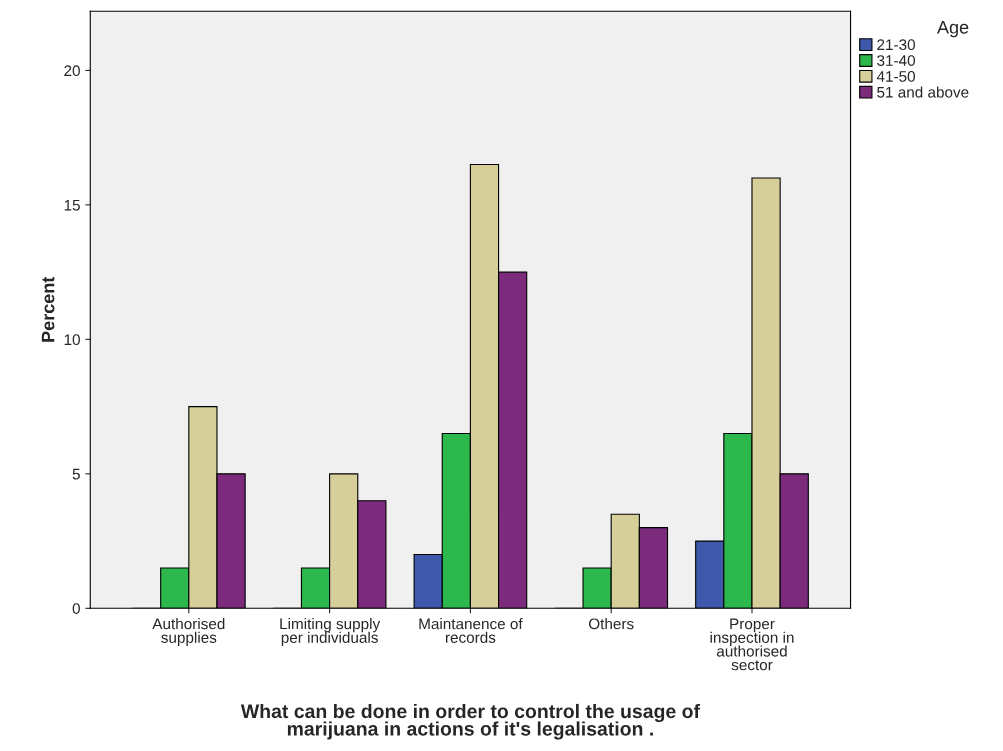 This screenshot has height=751, width=1003. I want to click on x-axis-title: What can be done in order to control the usage of marijuana in actions of it's legalisation ., so click(470, 721).